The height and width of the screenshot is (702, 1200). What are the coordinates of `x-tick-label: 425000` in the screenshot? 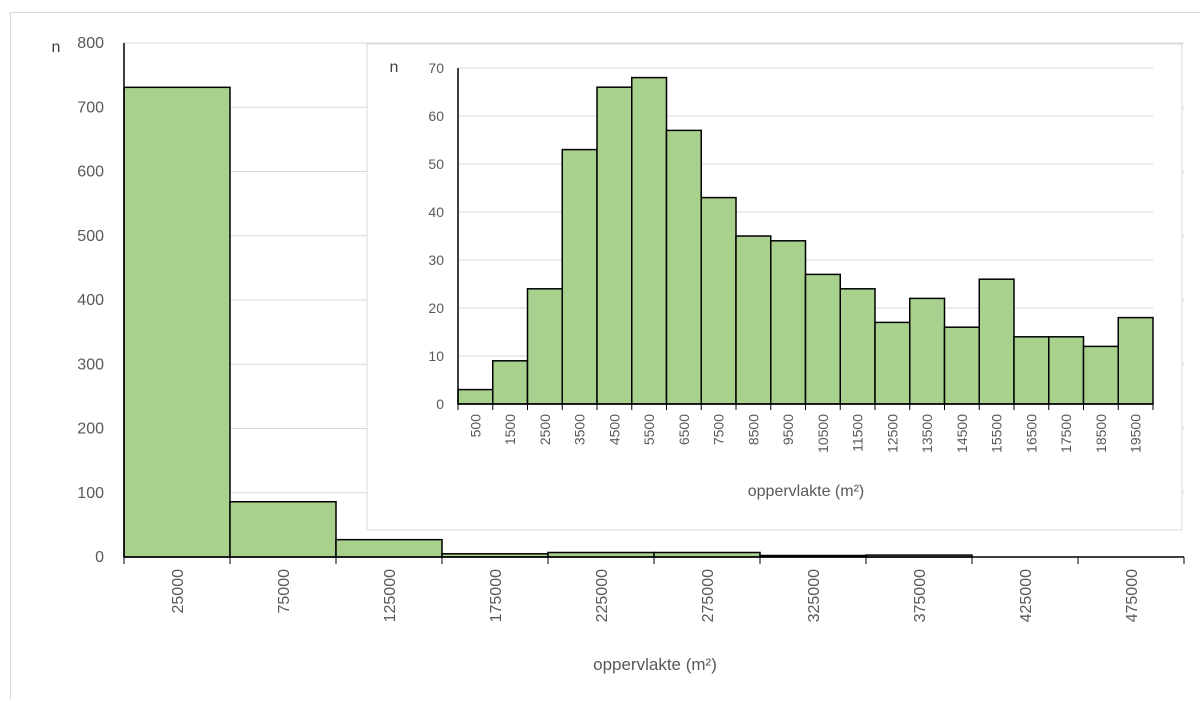 It's located at (1026, 595).